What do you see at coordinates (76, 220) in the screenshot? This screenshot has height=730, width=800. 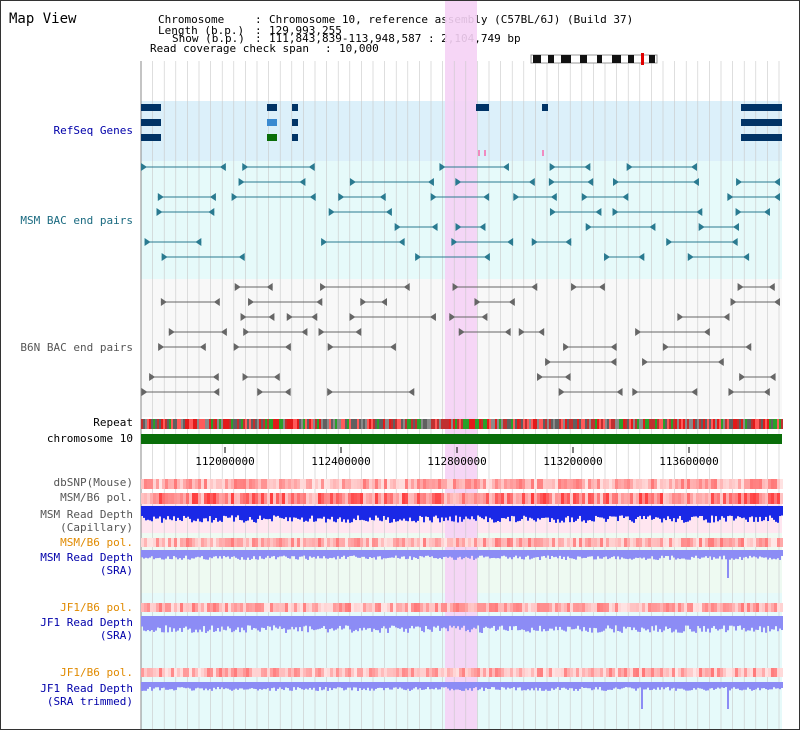 I see `msm-bac-label: MSM BAC end pairs` at bounding box center [76, 220].